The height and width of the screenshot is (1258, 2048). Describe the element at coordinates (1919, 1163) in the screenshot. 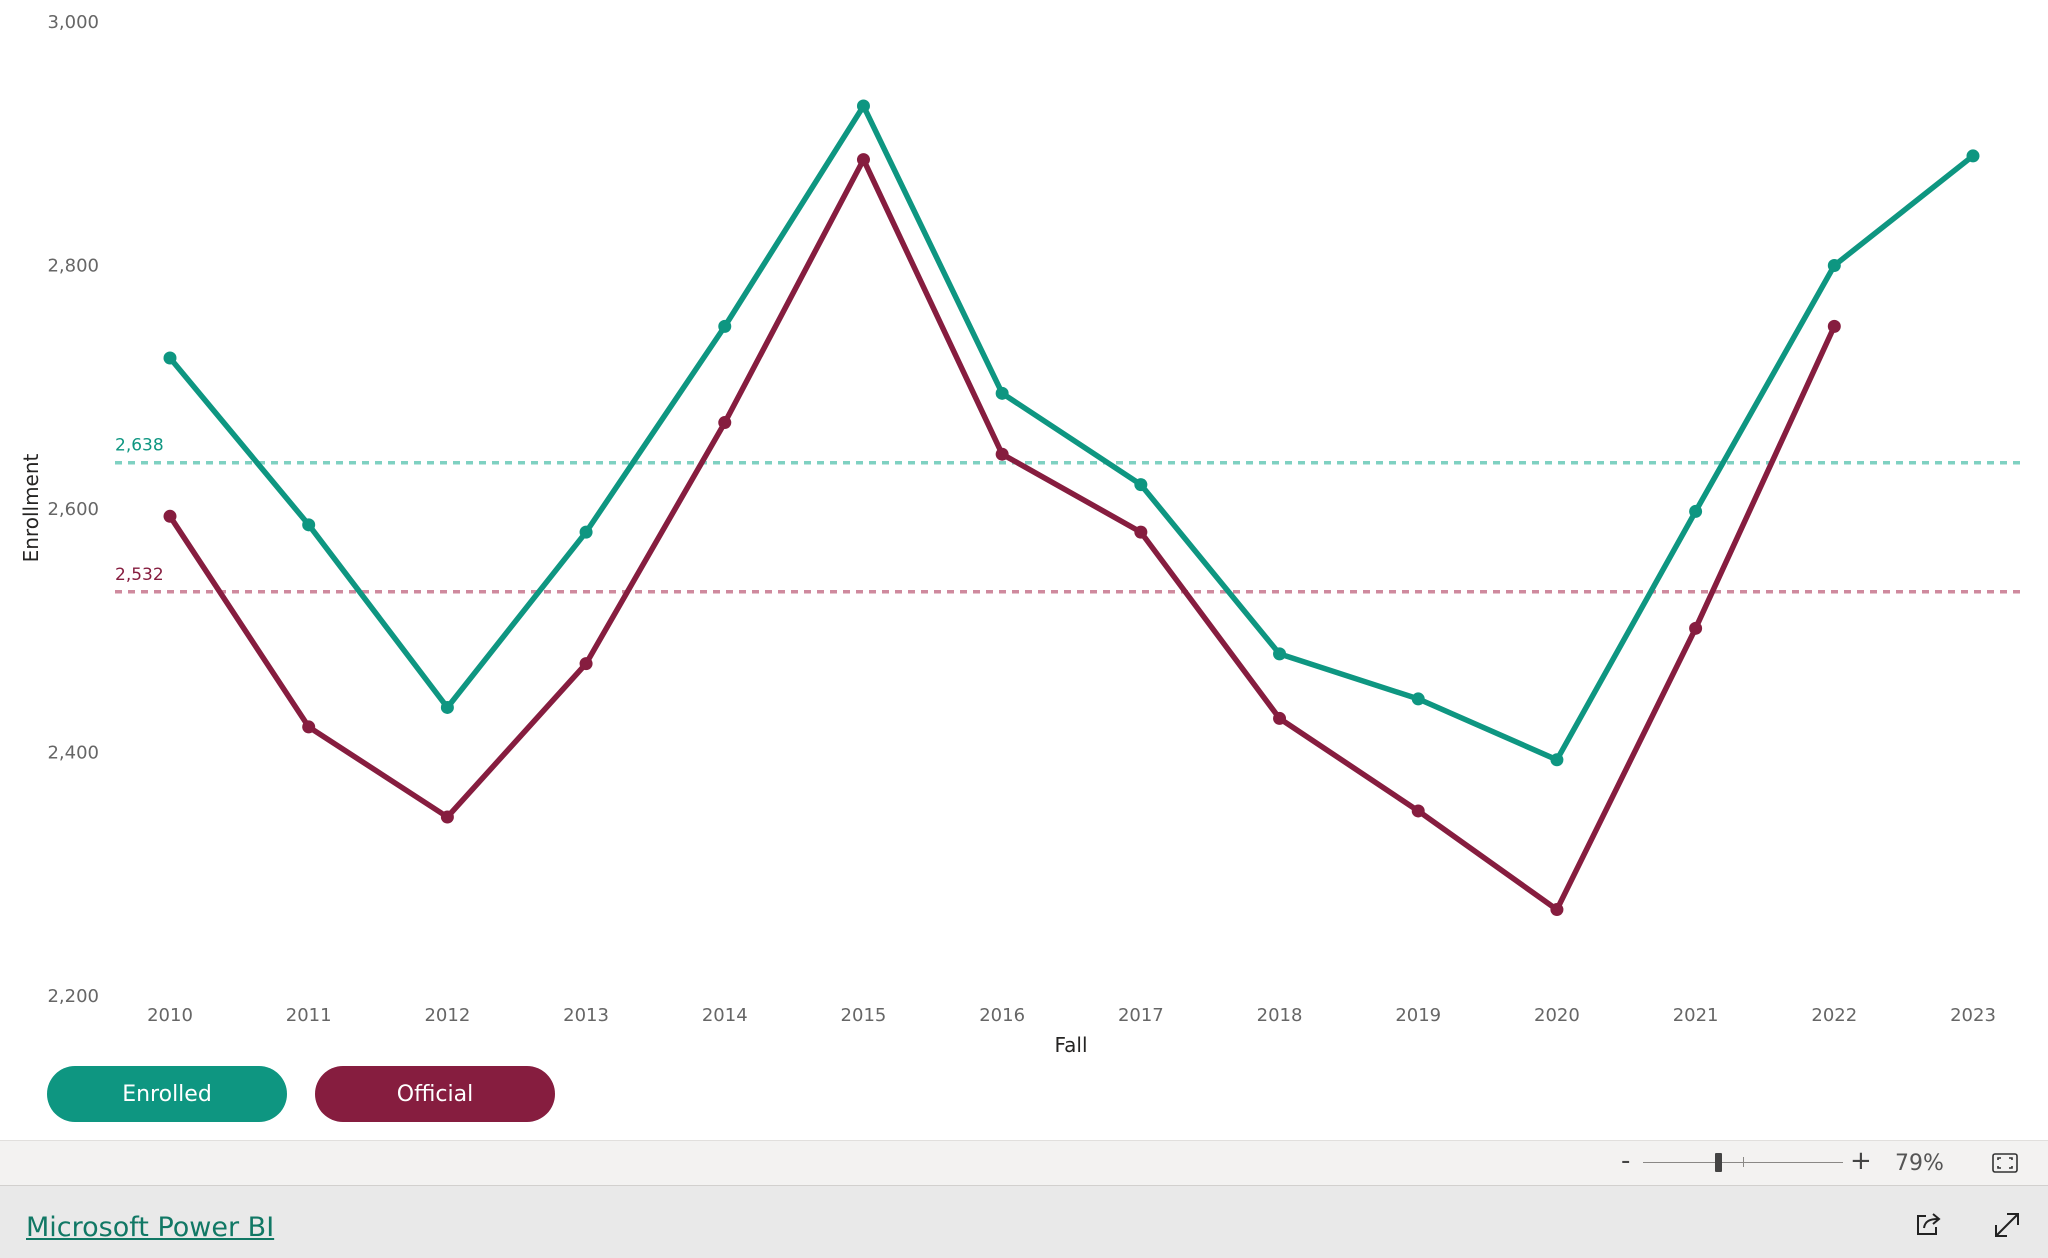

I see `zoom-level: 79%` at that location.